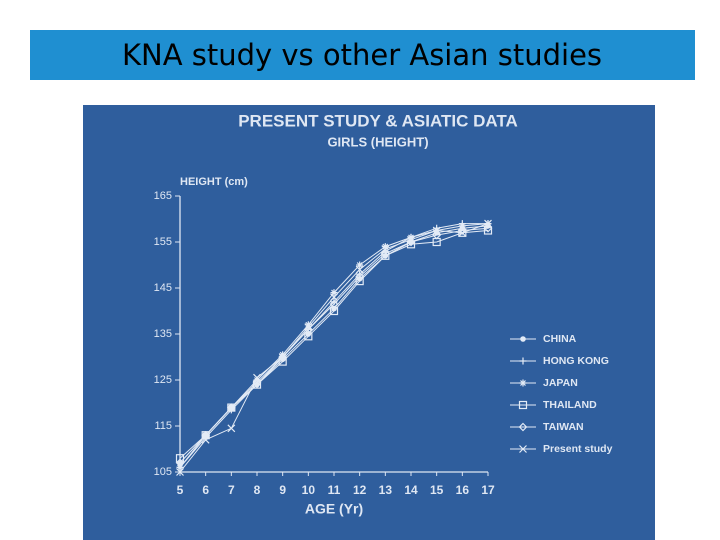  I want to click on x-tick-label: 7, so click(231, 490).